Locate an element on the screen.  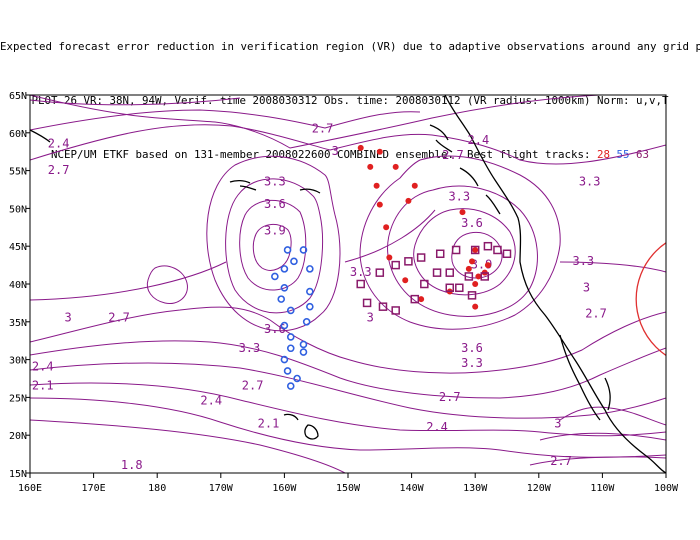
x-tick-label: 130W is located at coordinates (475, 488).